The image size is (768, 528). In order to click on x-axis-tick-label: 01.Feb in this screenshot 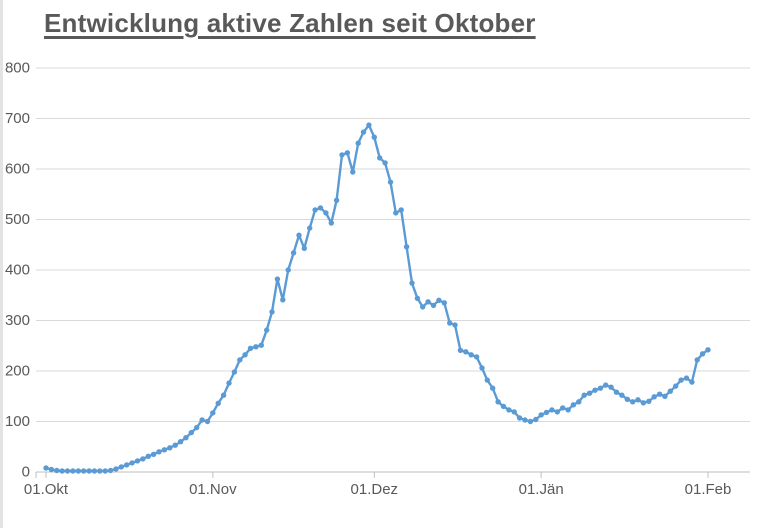, I will do `click(708, 489)`.